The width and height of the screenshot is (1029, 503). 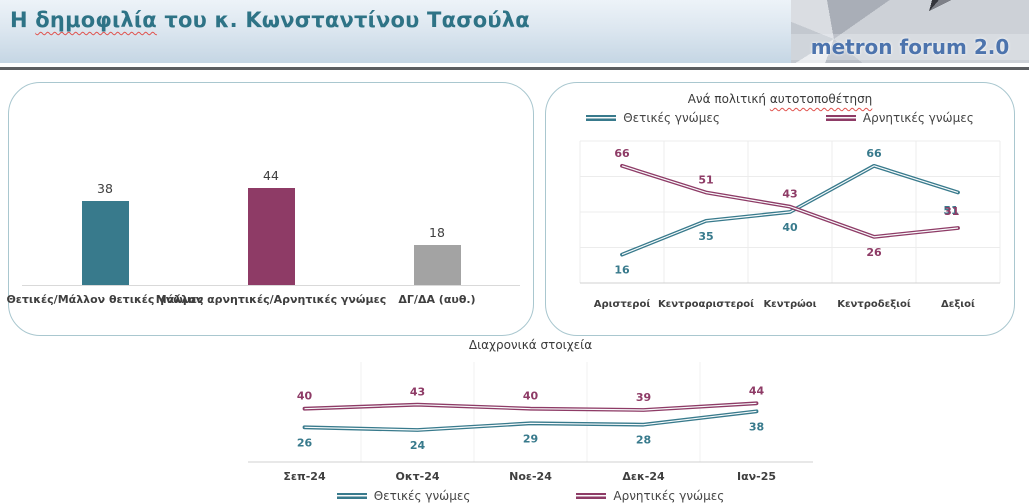 I want to click on bar-value-label: 38, so click(x=105, y=188).